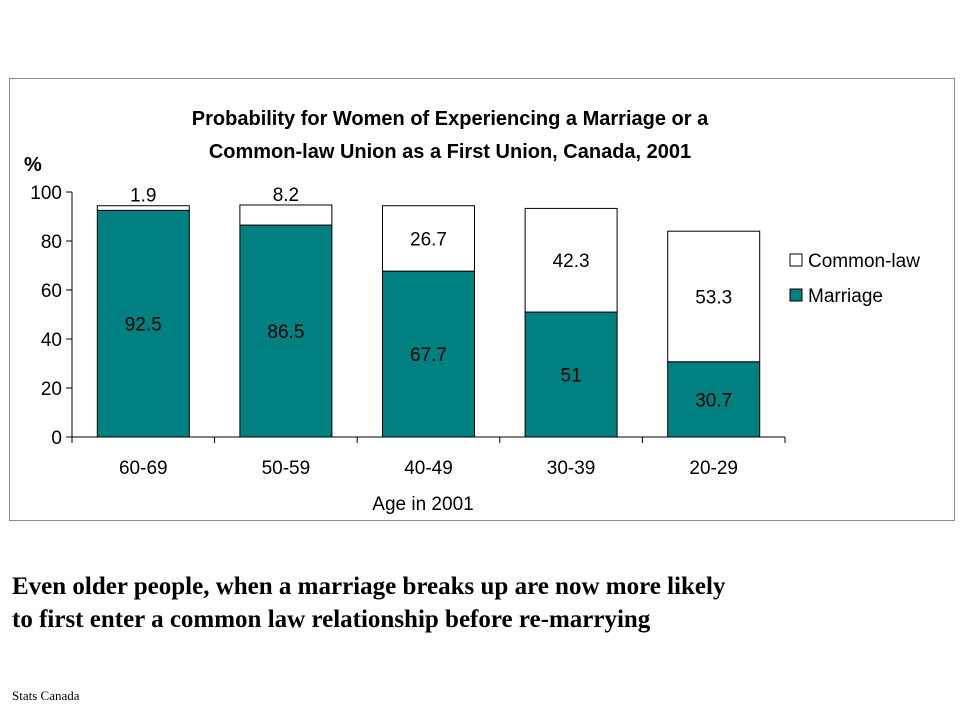  I want to click on y-axis-unit-label: %, so click(33, 165).